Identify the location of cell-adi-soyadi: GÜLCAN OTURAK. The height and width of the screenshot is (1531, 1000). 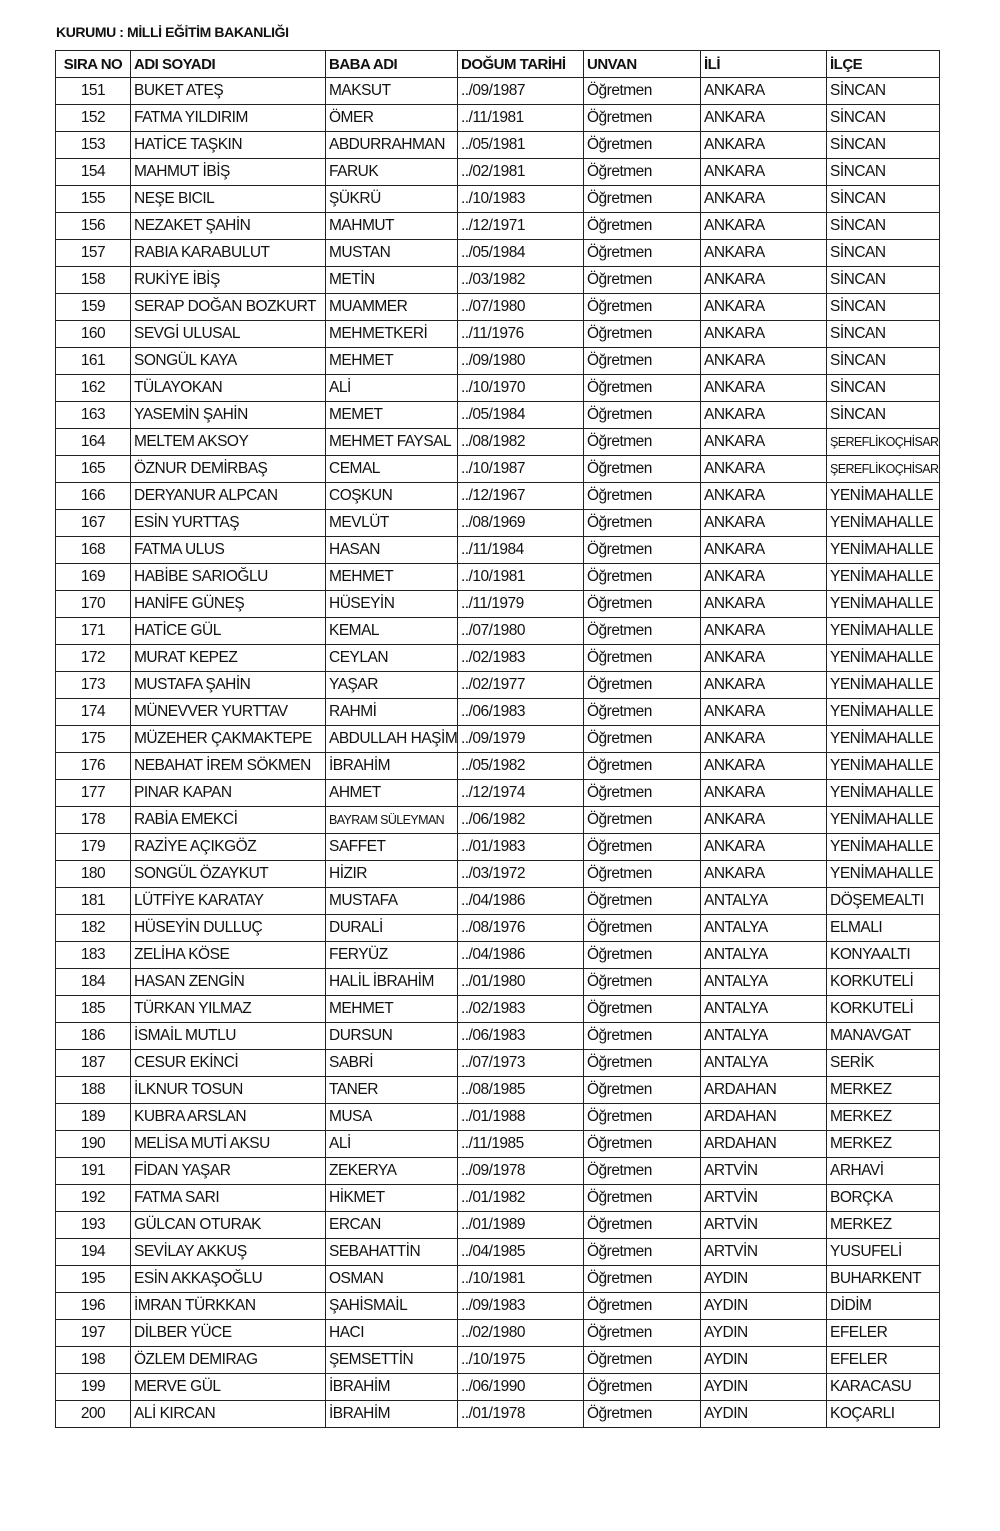
(228, 1225).